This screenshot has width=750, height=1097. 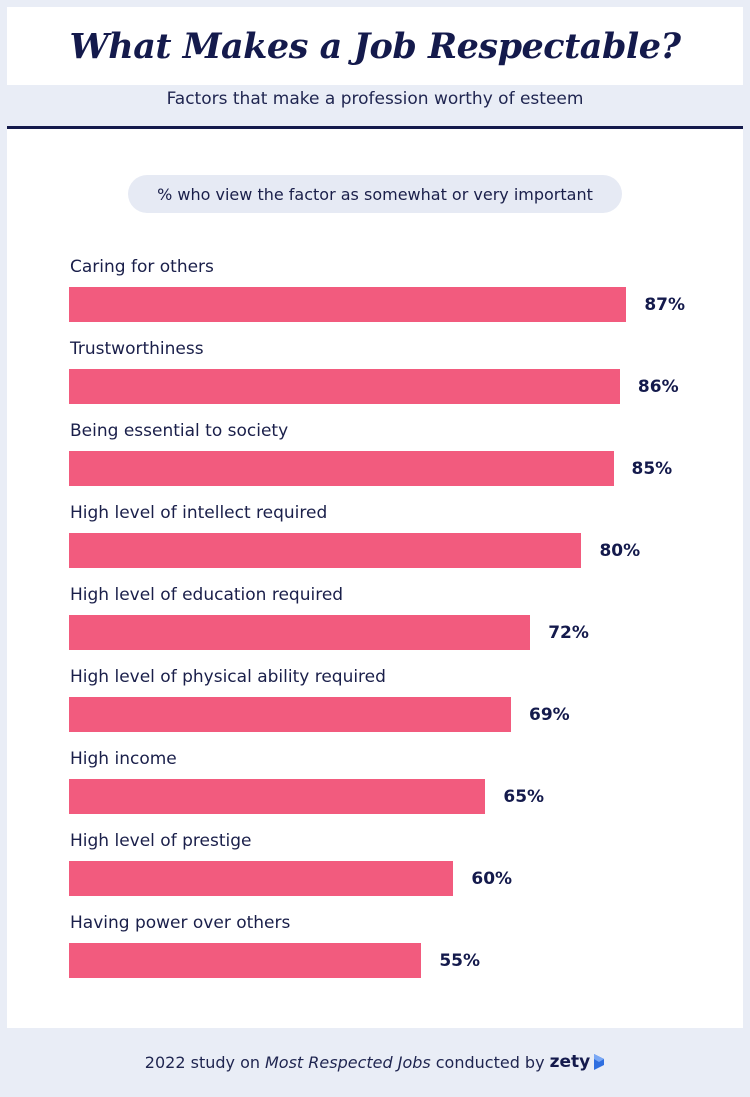 What do you see at coordinates (207, 595) in the screenshot?
I see `bar-category-label: High level of education required` at bounding box center [207, 595].